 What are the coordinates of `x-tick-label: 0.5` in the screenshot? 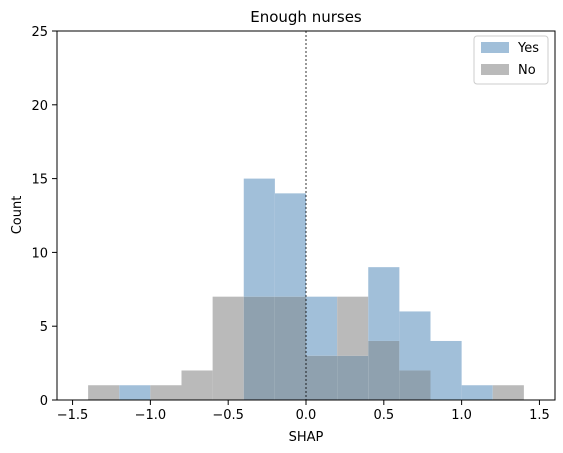 It's located at (383, 415).